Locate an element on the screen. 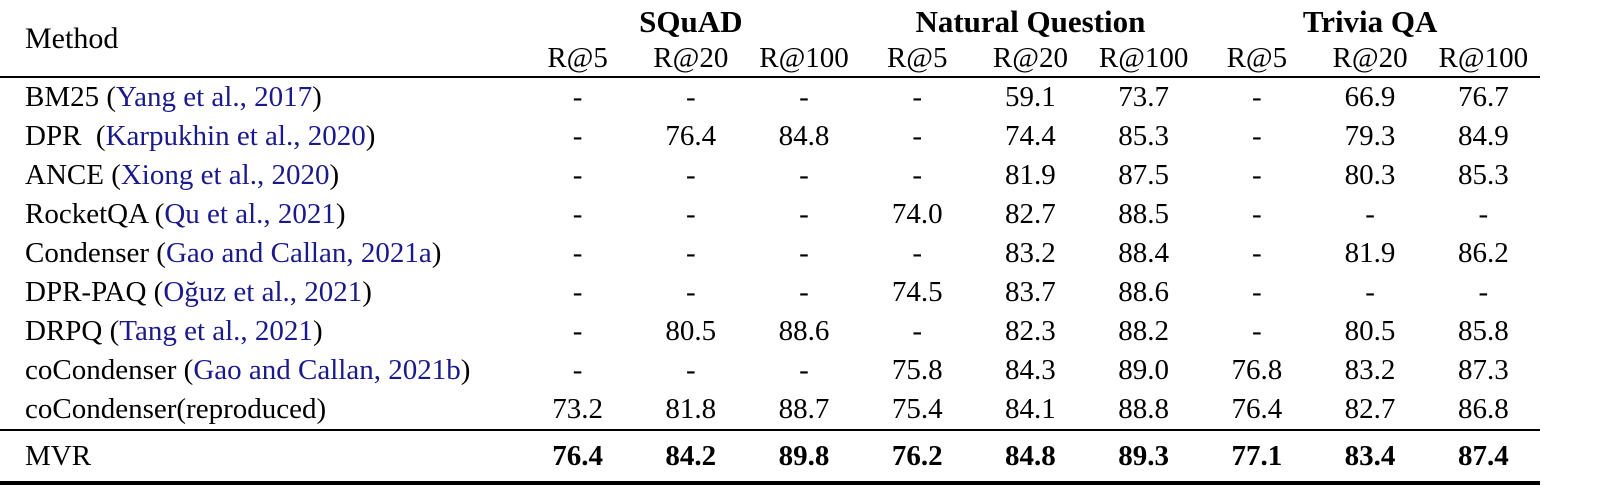  value-cell: 86.2 is located at coordinates (1483, 253).